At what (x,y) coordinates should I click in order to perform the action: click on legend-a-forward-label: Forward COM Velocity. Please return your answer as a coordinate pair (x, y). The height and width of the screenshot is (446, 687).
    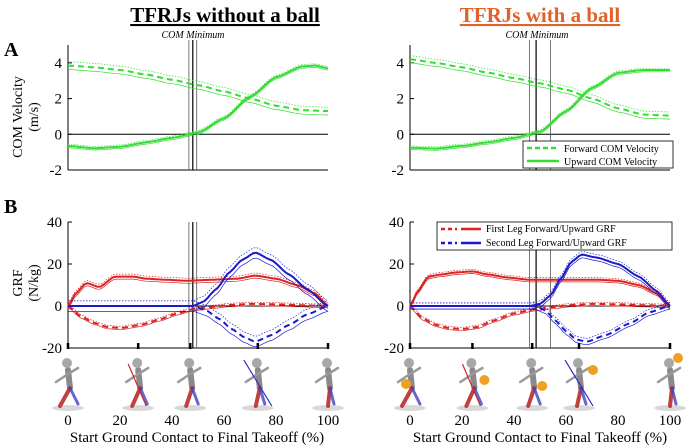
    Looking at the image, I should click on (611, 149).